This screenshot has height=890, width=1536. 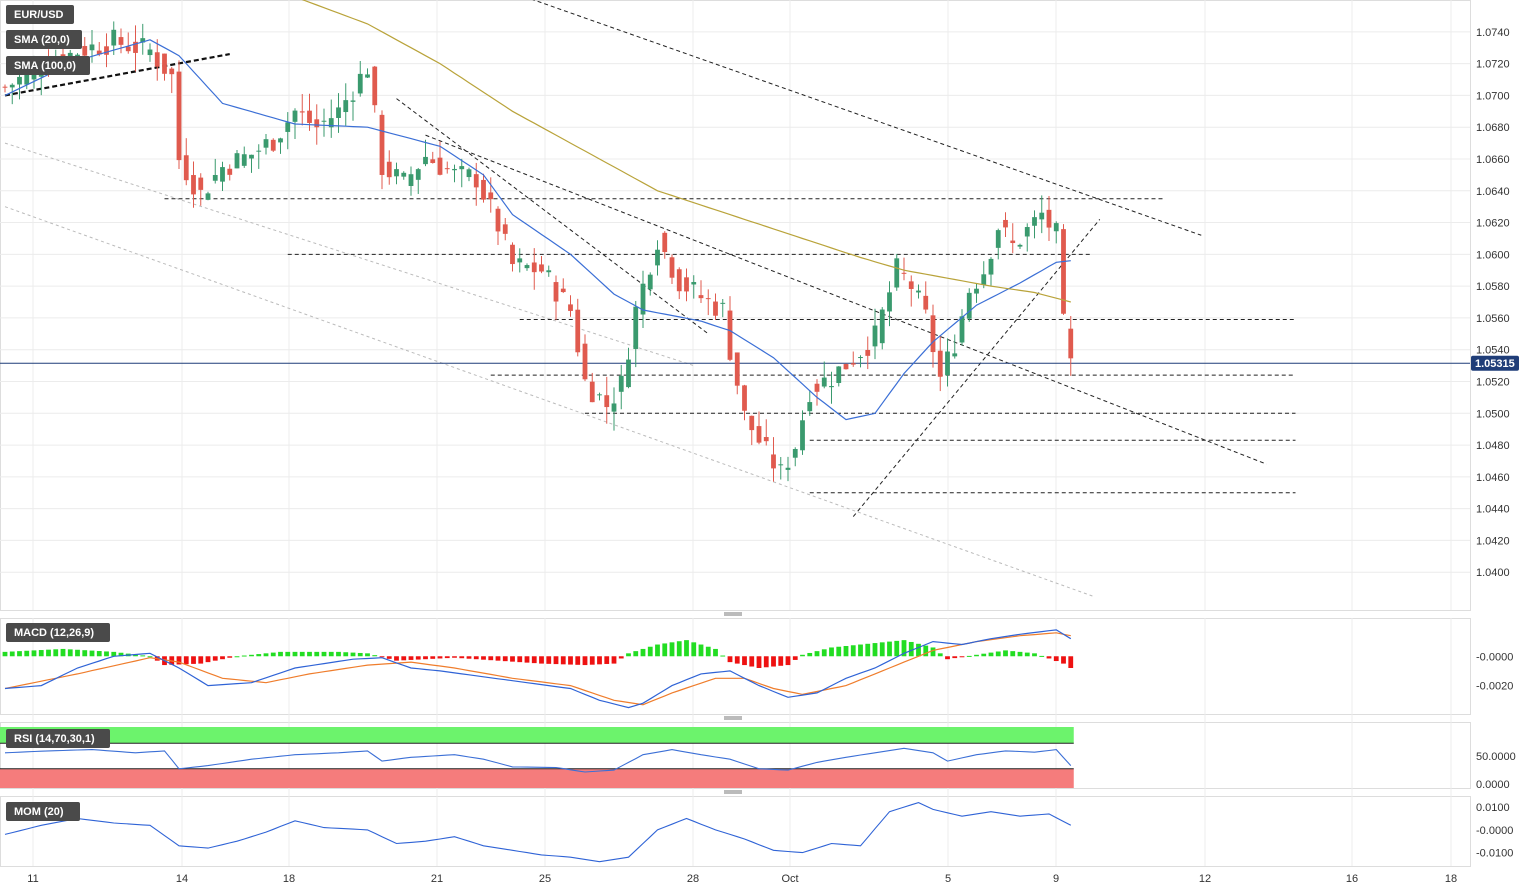 What do you see at coordinates (43, 811) in the screenshot?
I see `legend-mom: MOM (20)` at bounding box center [43, 811].